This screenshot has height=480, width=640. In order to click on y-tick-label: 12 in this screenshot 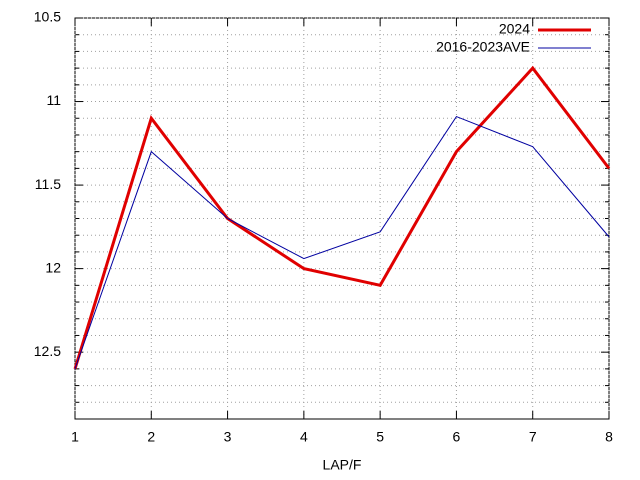, I will do `click(53, 267)`.